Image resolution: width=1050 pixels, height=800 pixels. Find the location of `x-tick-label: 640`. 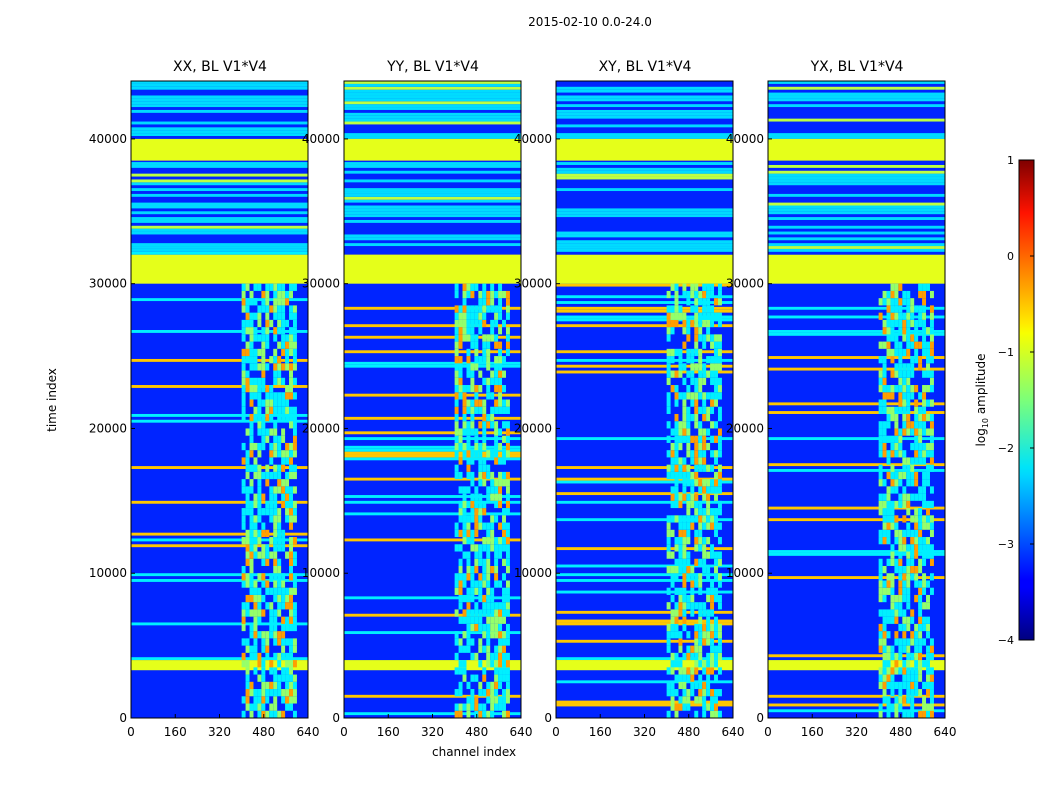

x-tick-label: 640 is located at coordinates (521, 732).